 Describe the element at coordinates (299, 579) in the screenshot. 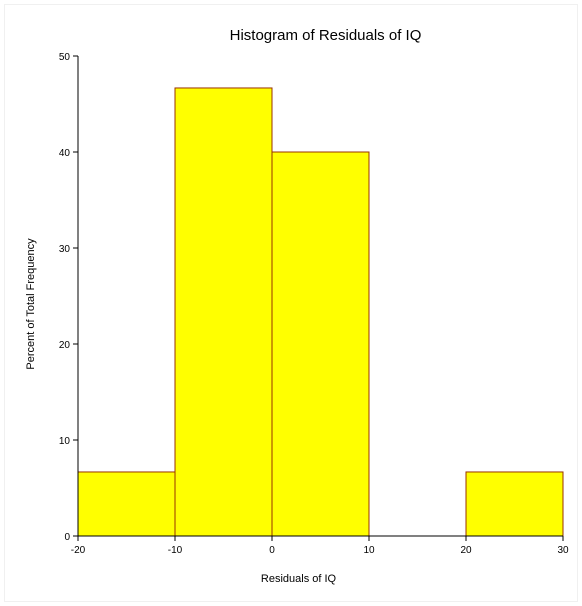

I see `x-axis-label: Residuals of IQ` at that location.